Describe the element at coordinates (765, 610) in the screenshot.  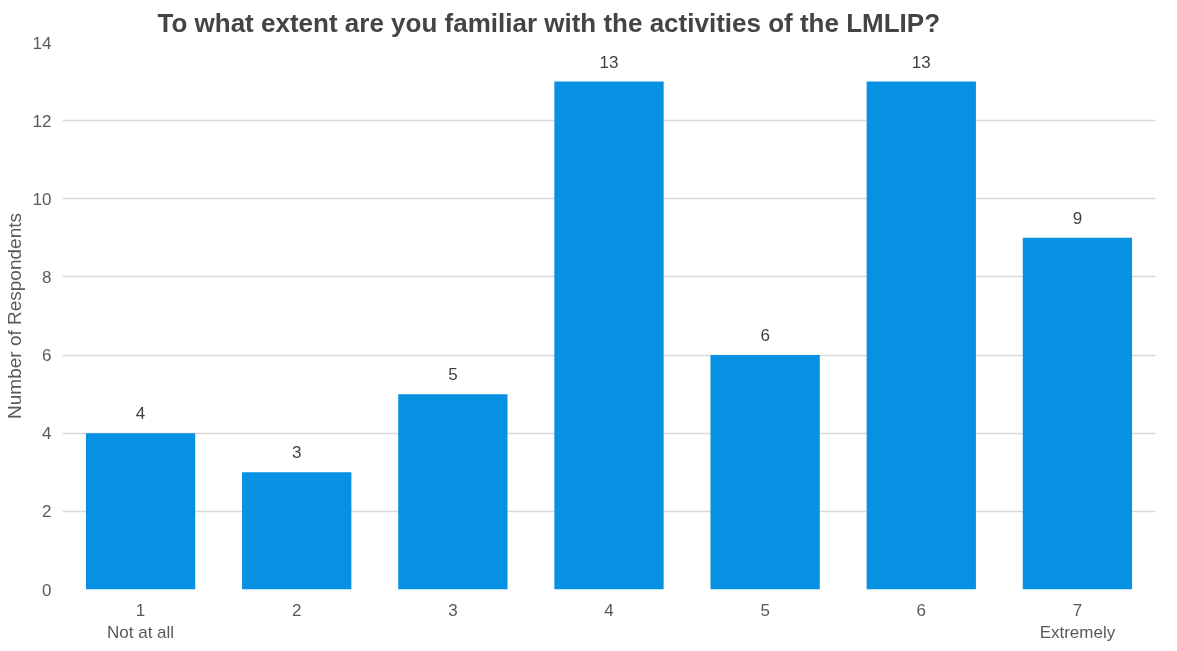
I see `x-tick-label: 5` at that location.